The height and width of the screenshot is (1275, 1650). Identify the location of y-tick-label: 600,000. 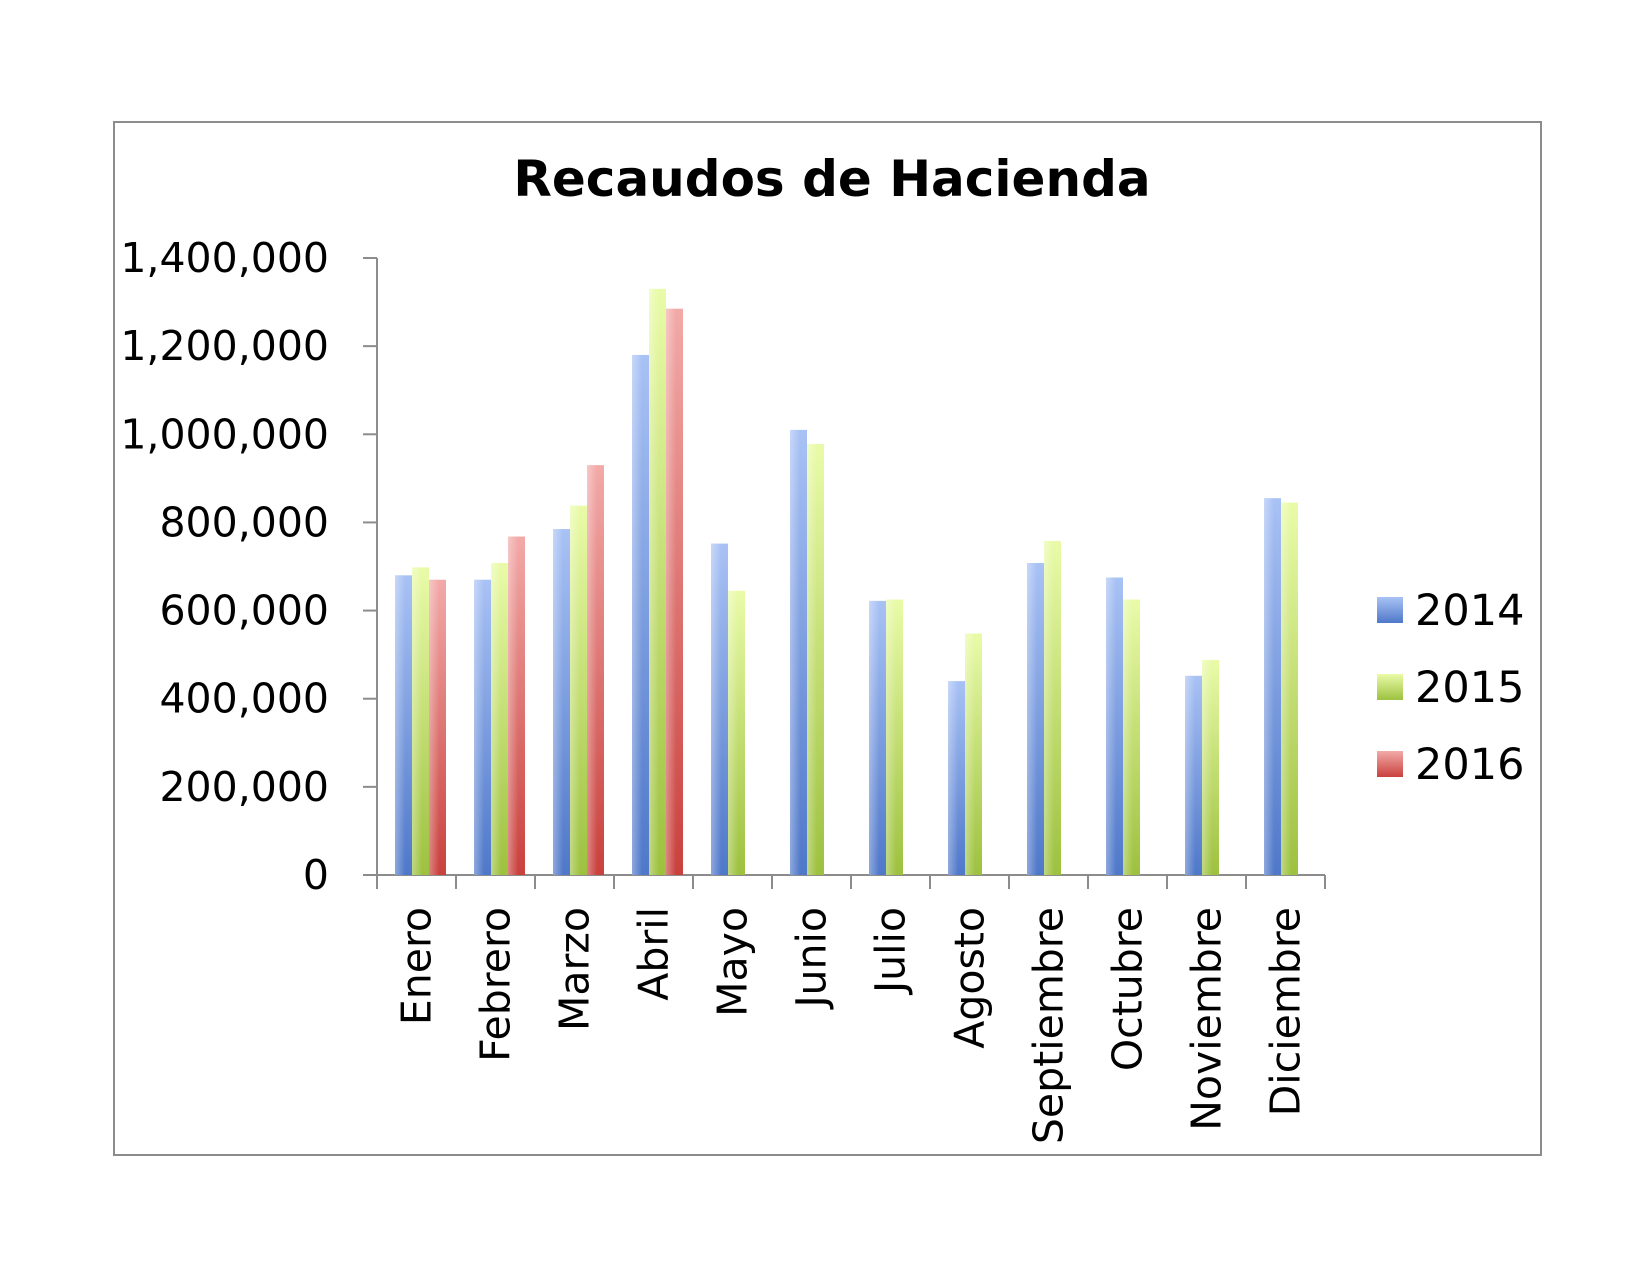
(244, 611).